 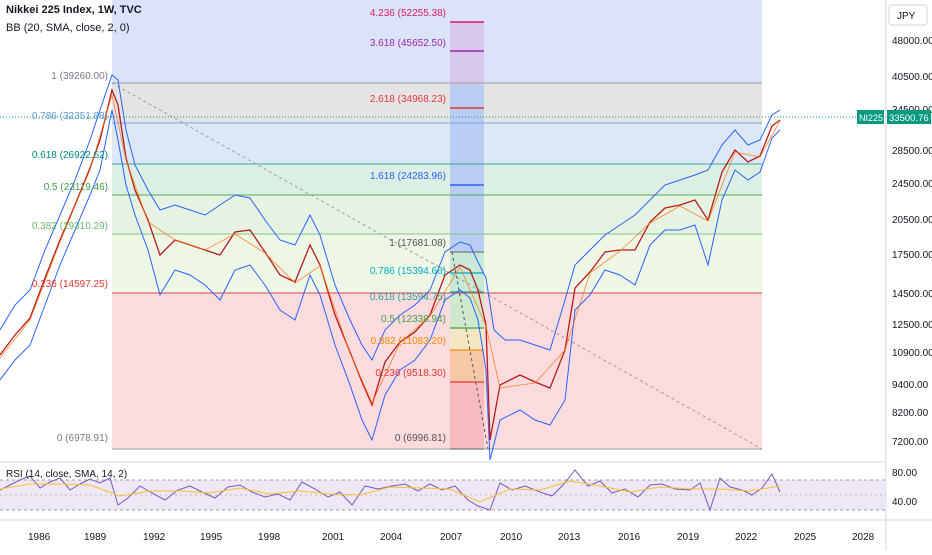 I want to click on inner-zone-blue, so click(x=467, y=168).